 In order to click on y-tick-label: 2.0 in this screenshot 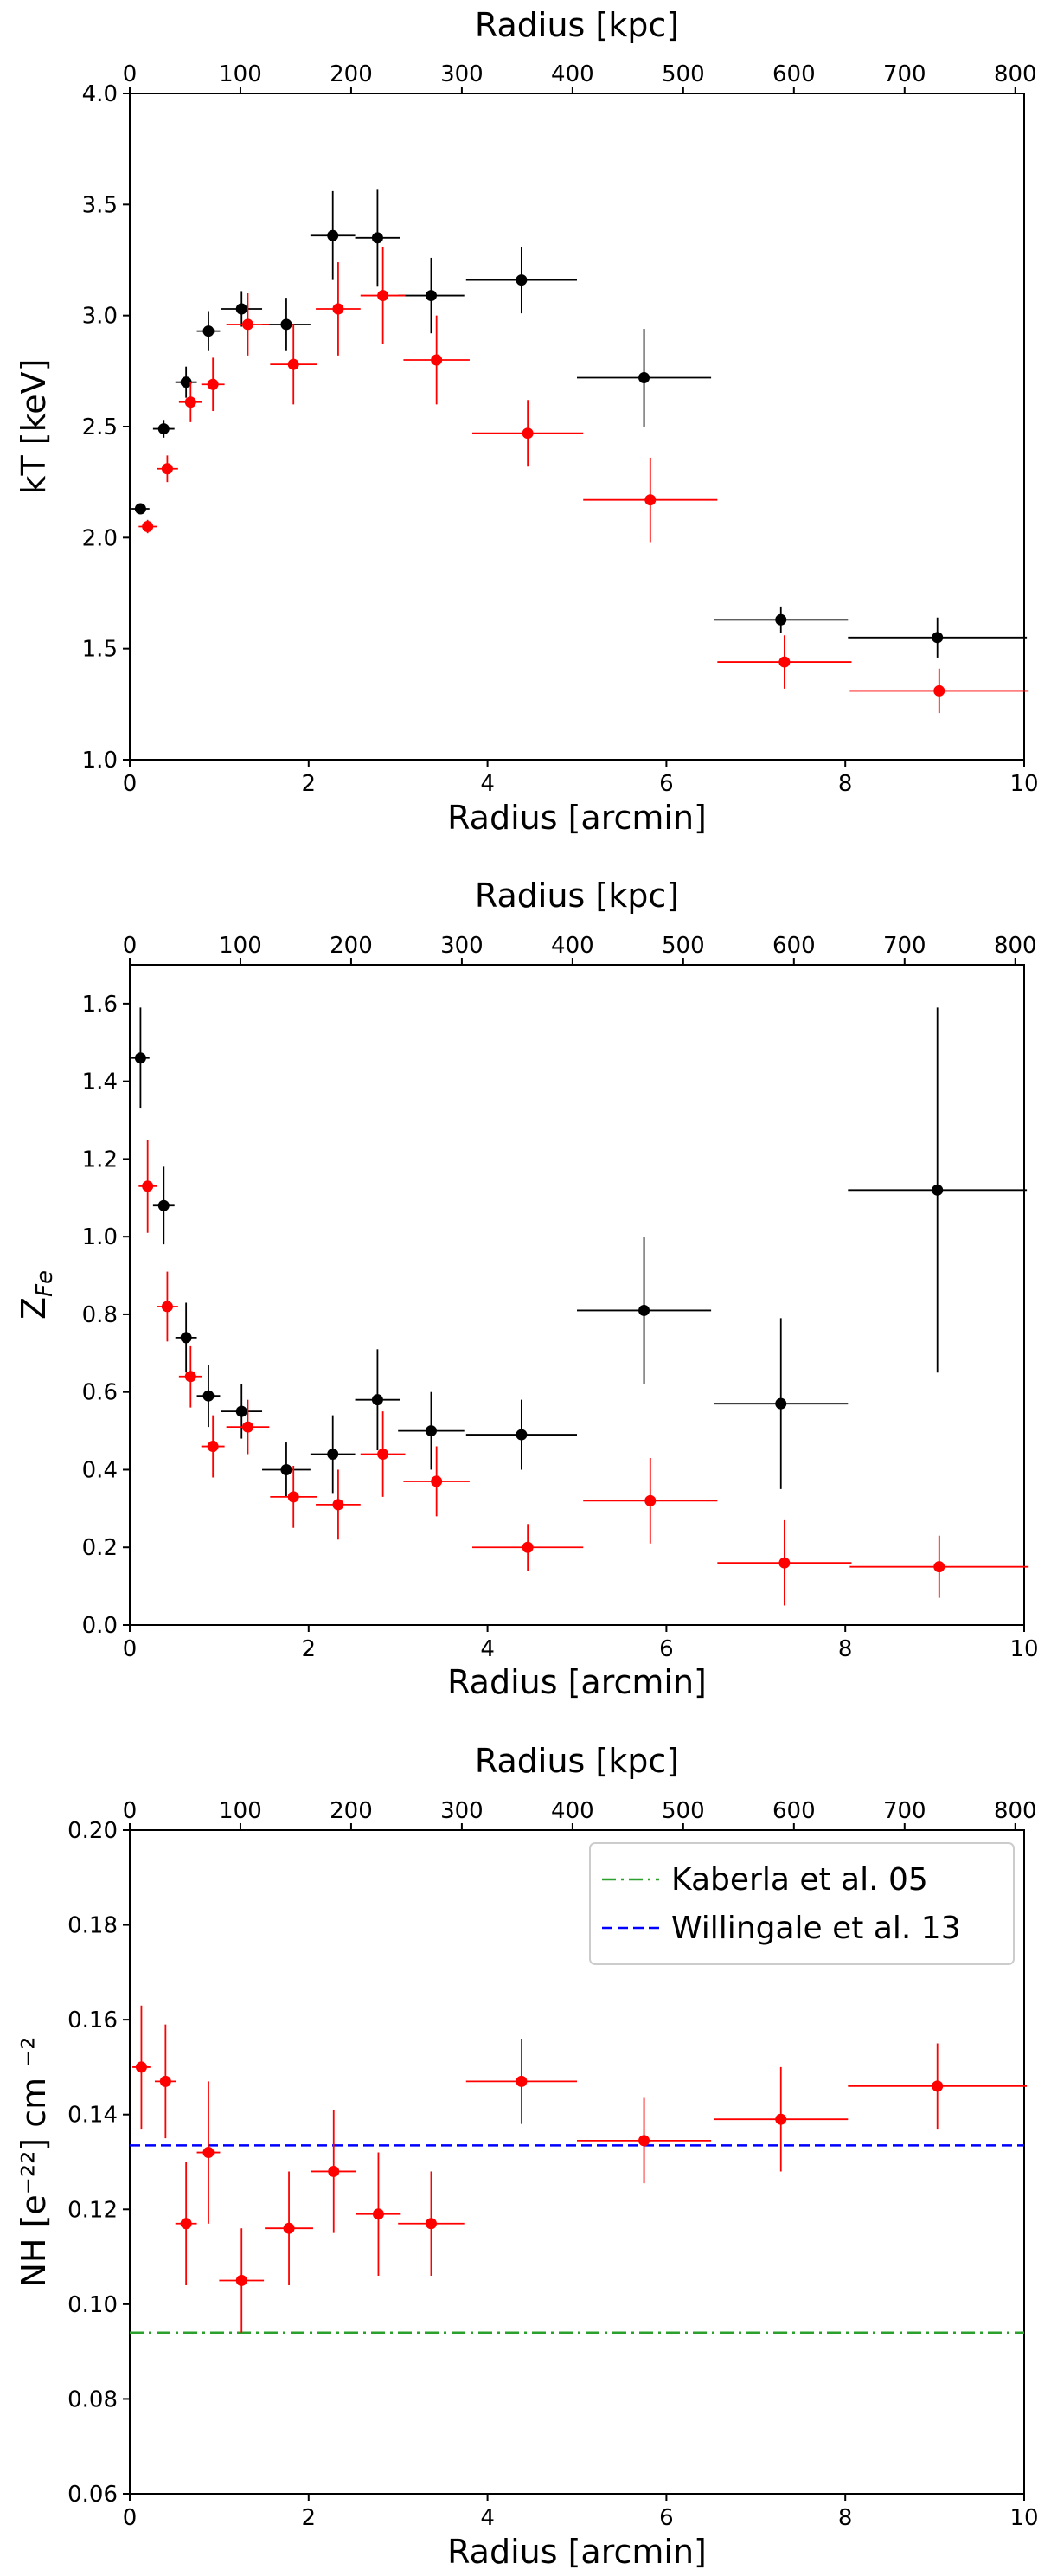, I will do `click(100, 538)`.